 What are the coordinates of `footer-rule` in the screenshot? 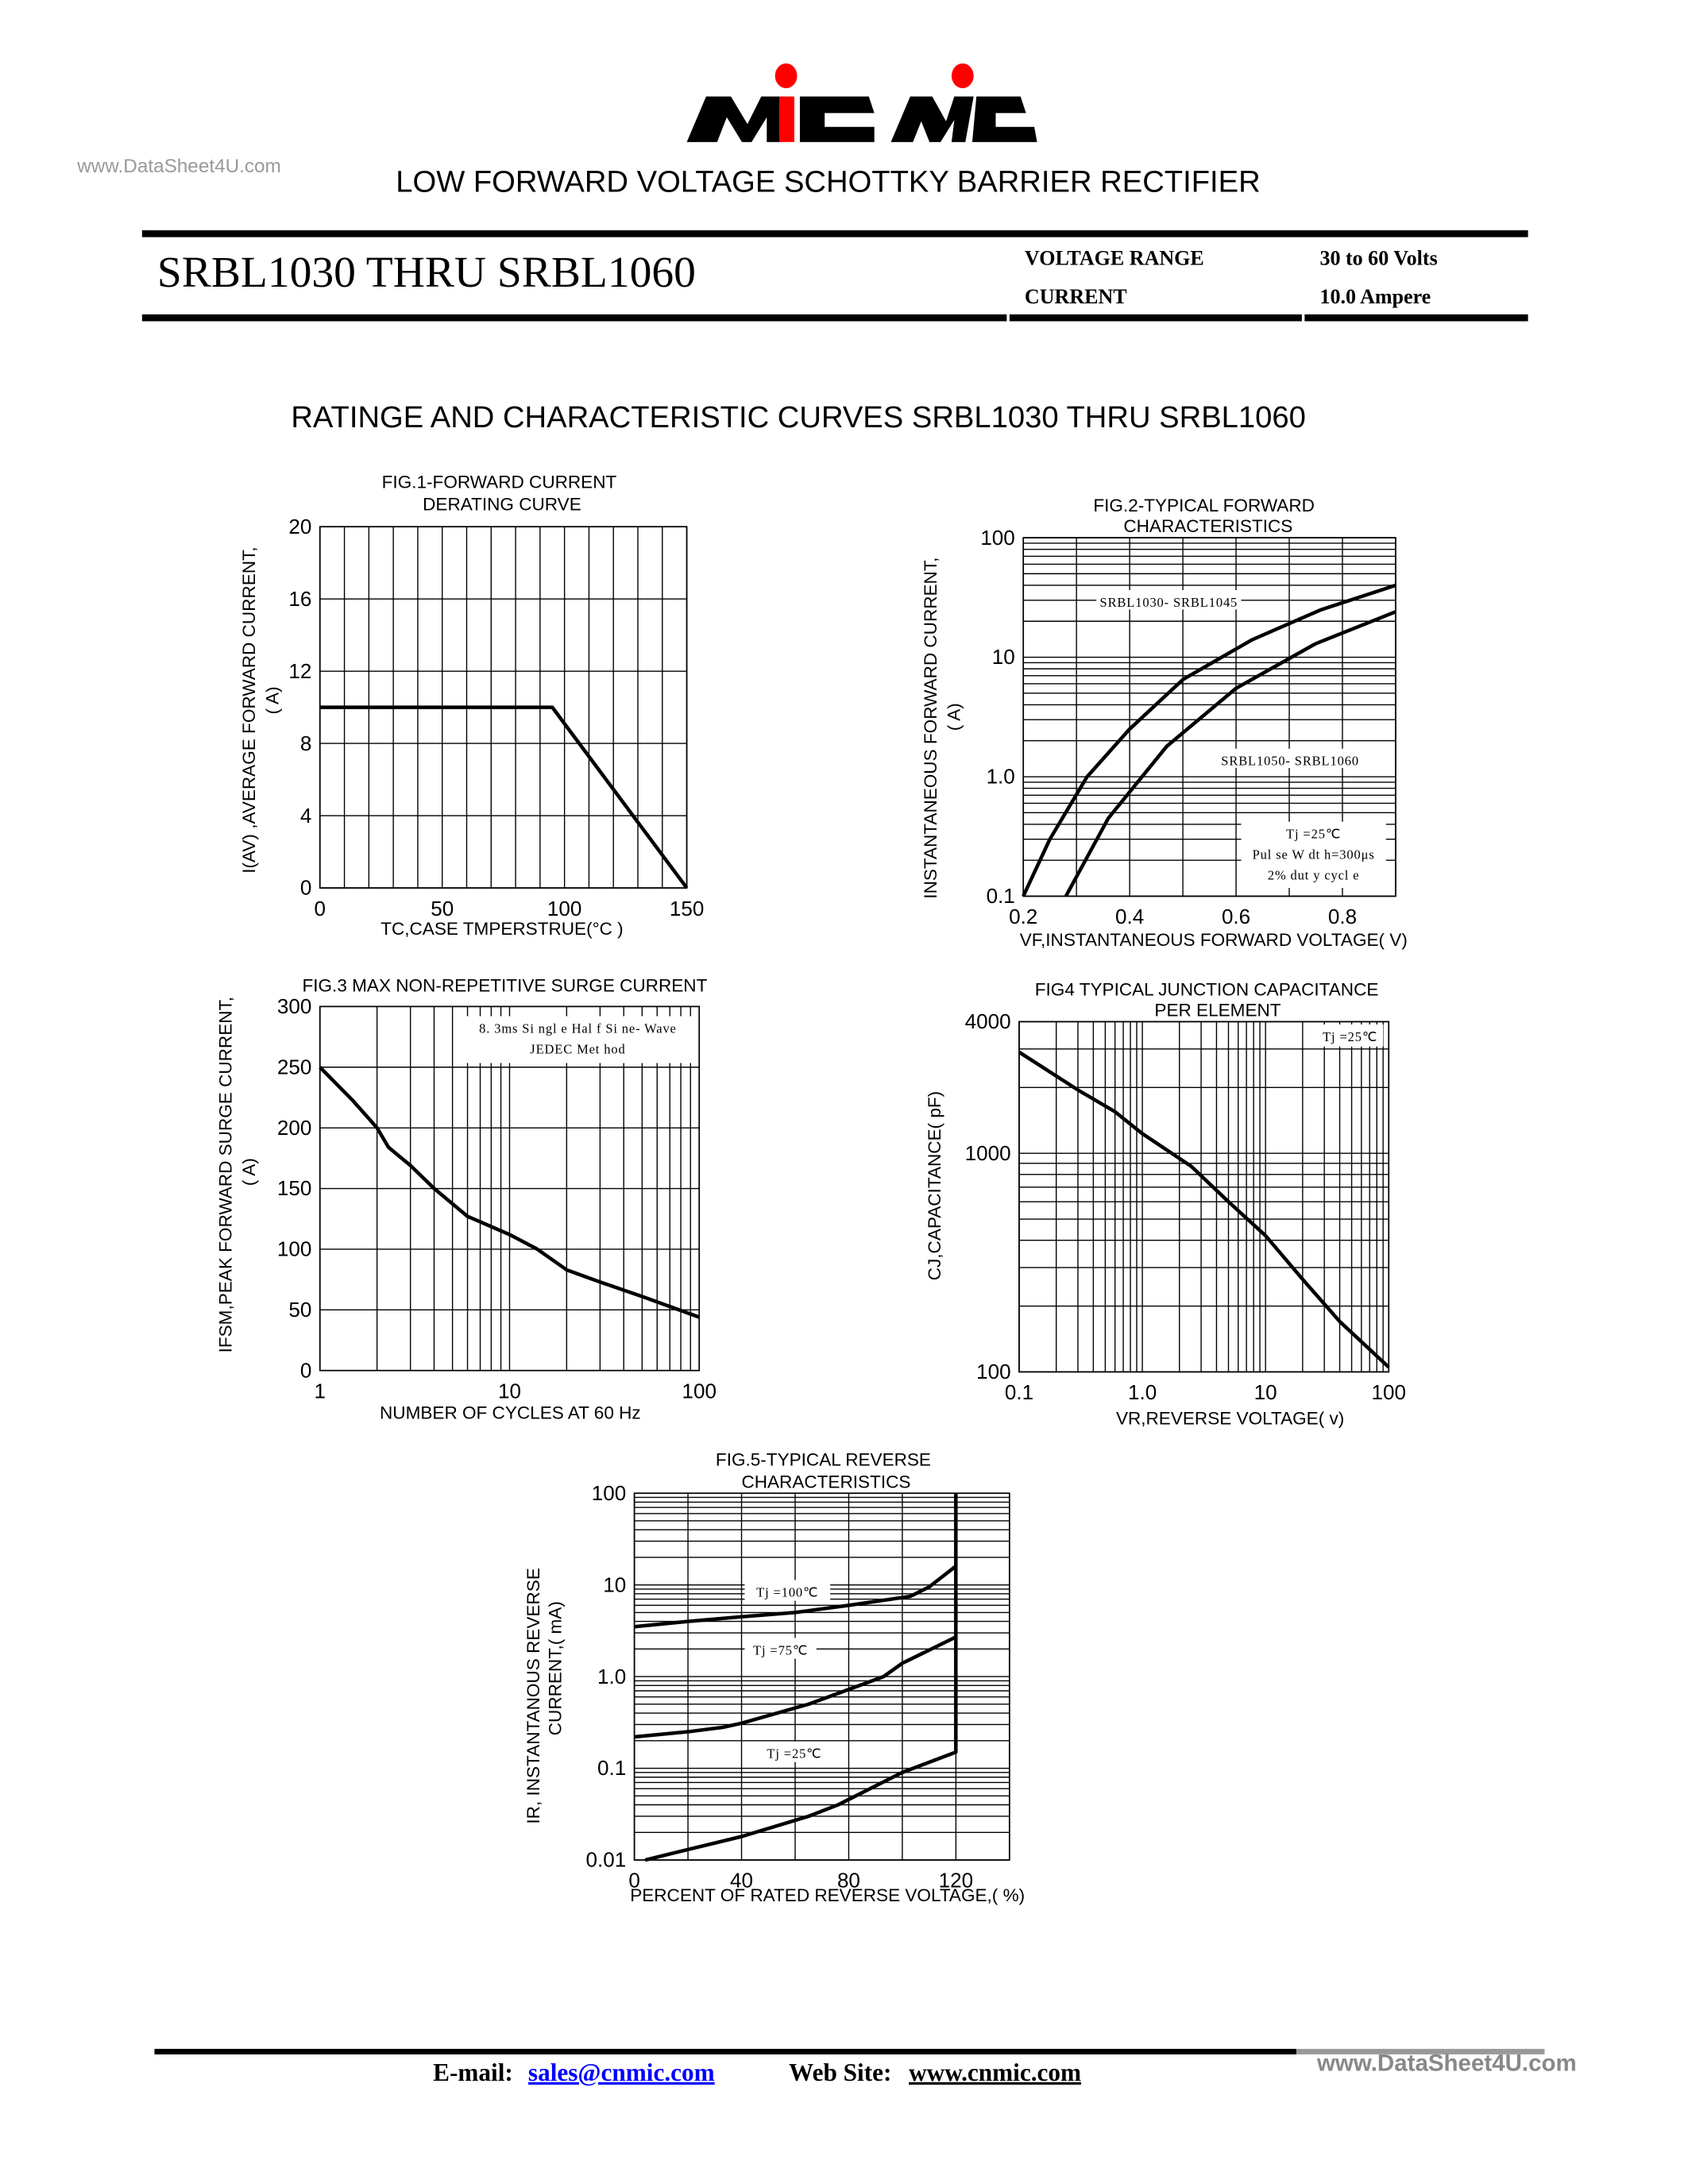 It's located at (725, 2051).